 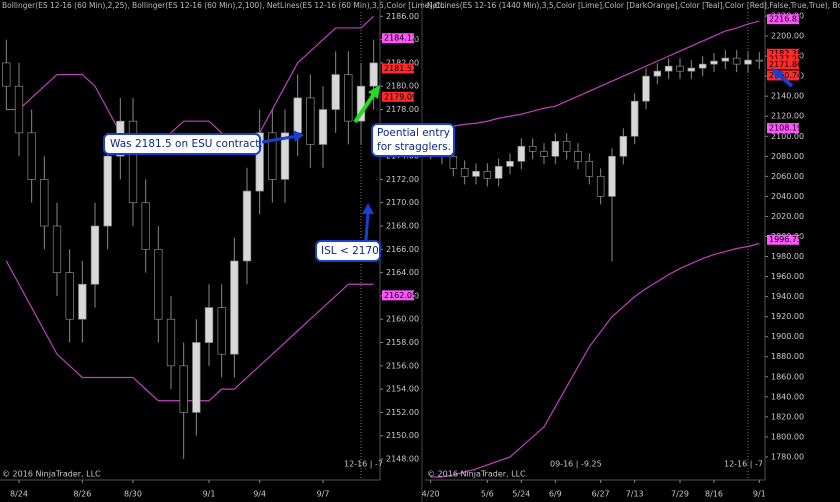 What do you see at coordinates (402, 459) in the screenshot?
I see `y-tick-label: 2148.00` at bounding box center [402, 459].